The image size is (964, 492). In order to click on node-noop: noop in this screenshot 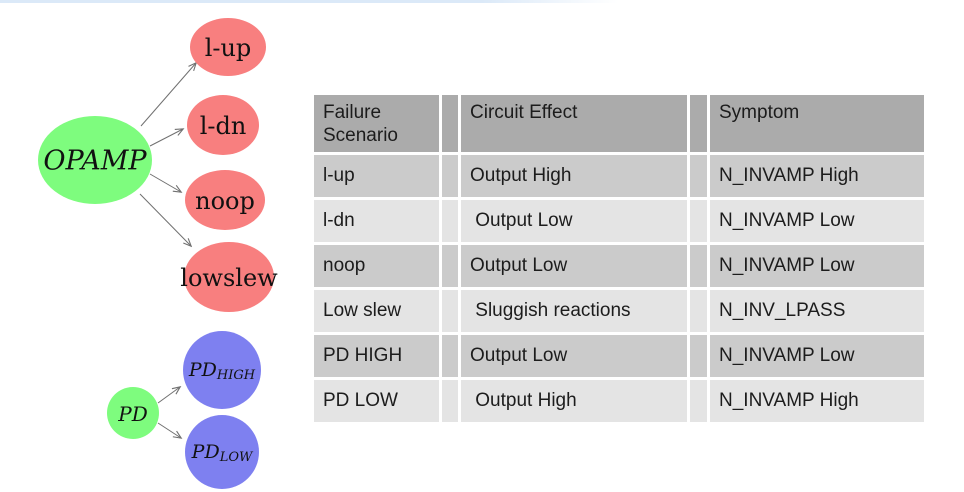, I will do `click(225, 200)`.